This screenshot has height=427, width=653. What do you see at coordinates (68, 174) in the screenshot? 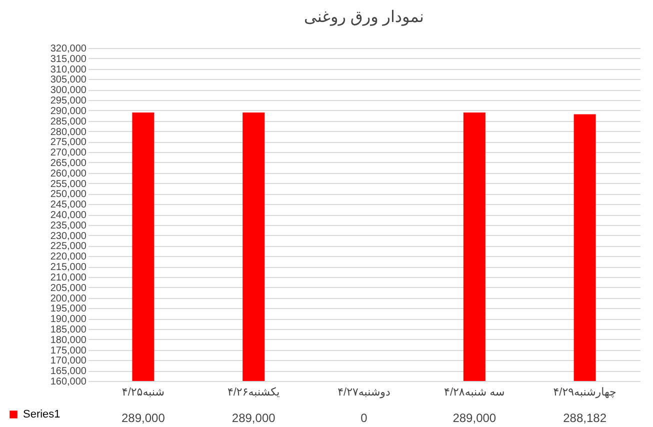
I see `y-tick-label: 260,000` at bounding box center [68, 174].